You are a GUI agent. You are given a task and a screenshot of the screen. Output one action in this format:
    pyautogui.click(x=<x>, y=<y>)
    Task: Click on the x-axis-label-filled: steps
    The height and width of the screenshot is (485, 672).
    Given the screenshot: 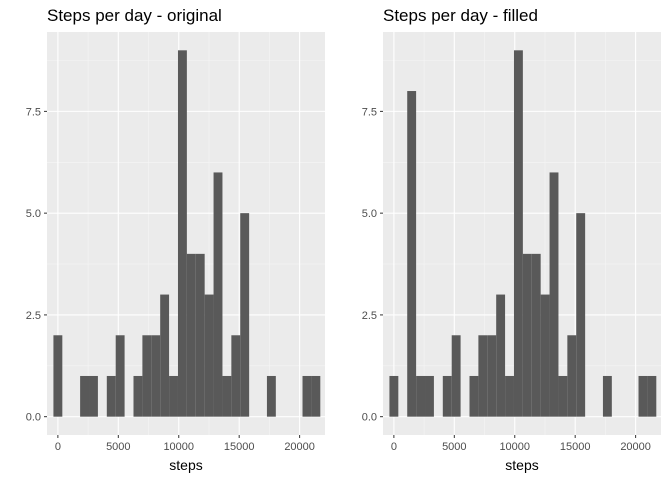 What is the action you would take?
    pyautogui.click(x=521, y=465)
    